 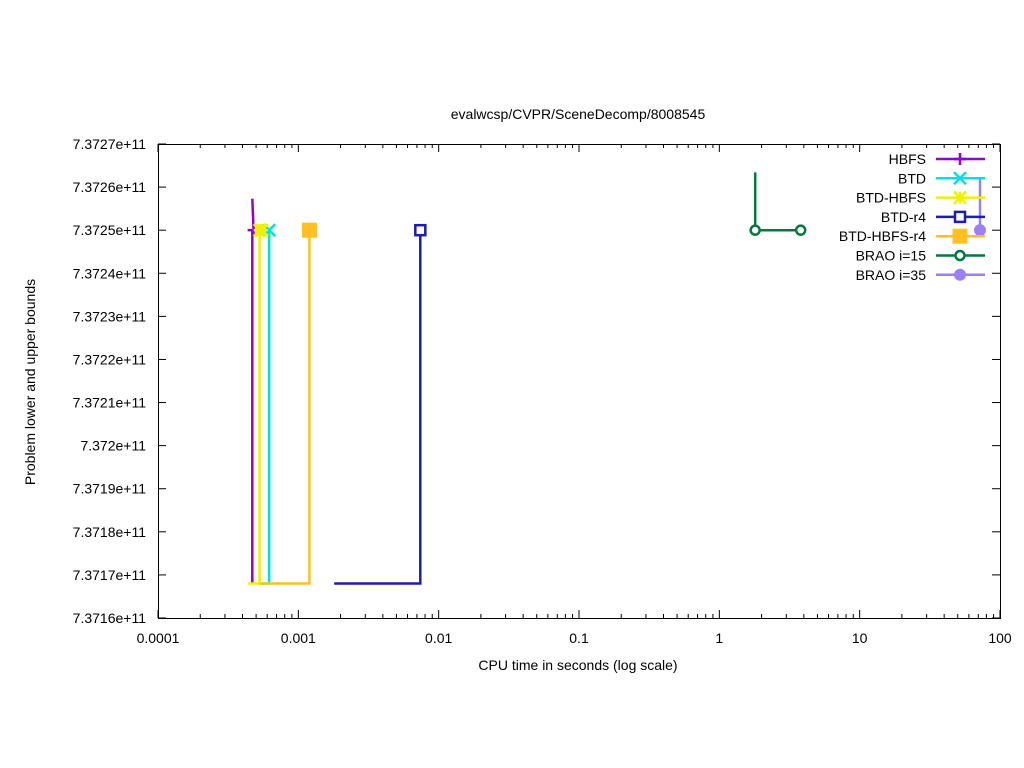 What do you see at coordinates (110, 273) in the screenshot?
I see `y-tick-label: 7.3724e+11` at bounding box center [110, 273].